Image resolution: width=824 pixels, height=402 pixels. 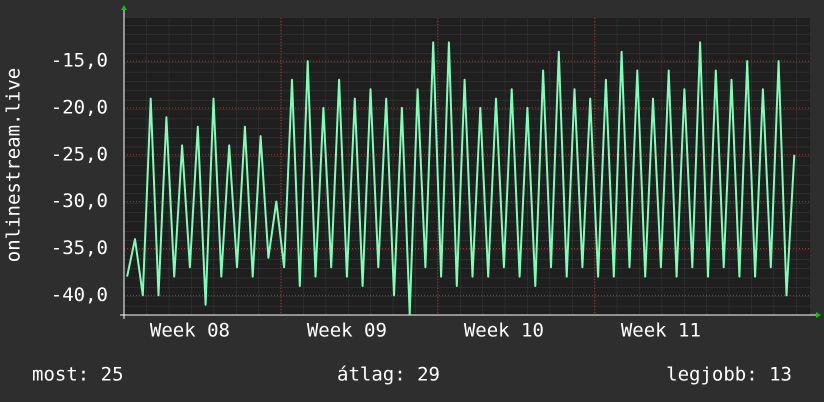 What do you see at coordinates (79, 201) in the screenshot?
I see `y-tick-label: -30,0` at bounding box center [79, 201].